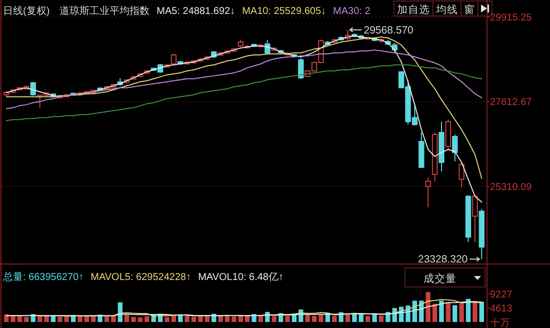  I want to click on text: MAVOL5: 629524228↑, so click(141, 277).